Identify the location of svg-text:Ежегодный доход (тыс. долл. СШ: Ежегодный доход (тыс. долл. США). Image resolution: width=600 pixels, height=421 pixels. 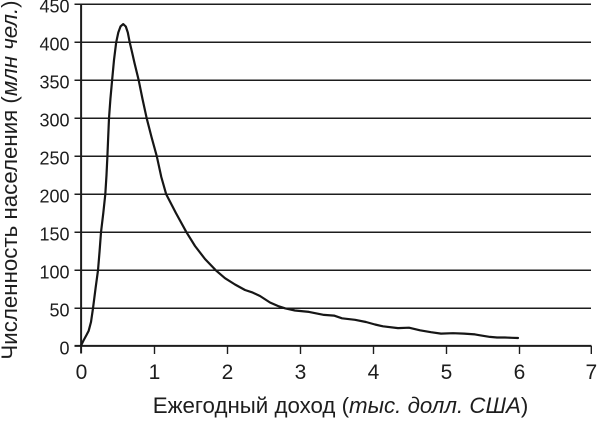
(341, 405).